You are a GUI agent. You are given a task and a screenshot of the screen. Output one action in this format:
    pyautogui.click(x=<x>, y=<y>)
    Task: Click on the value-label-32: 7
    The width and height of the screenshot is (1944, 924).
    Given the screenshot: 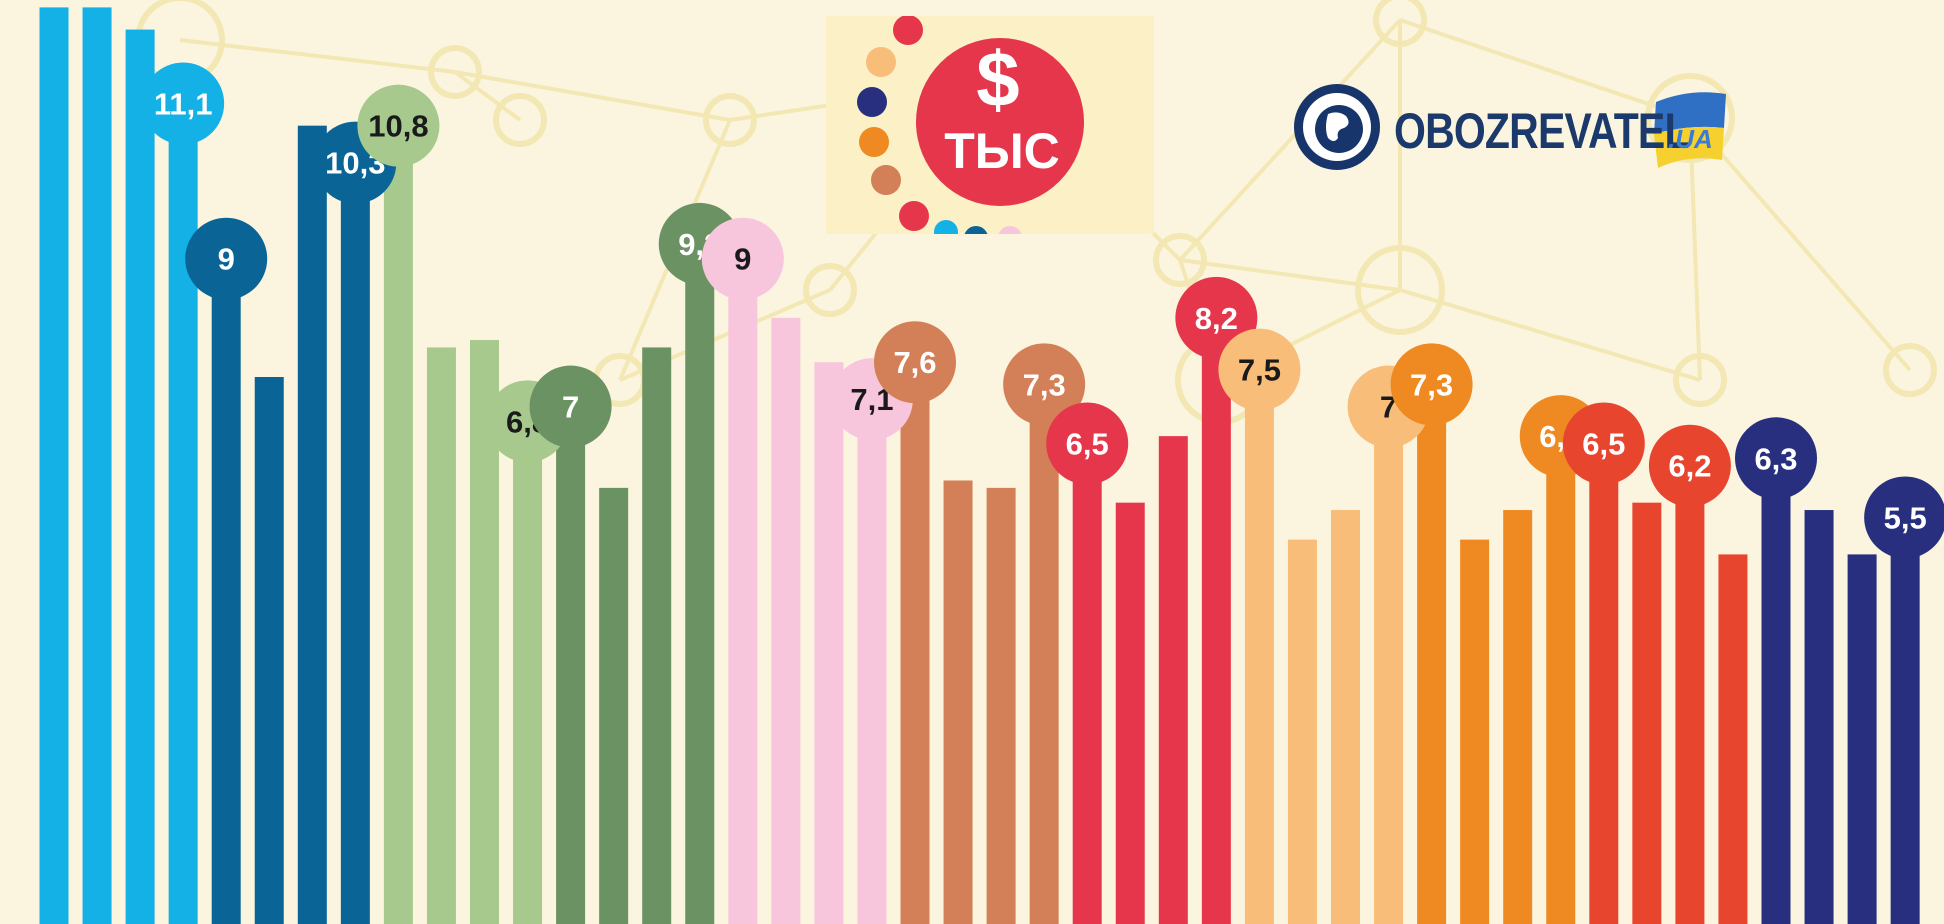 What is the action you would take?
    pyautogui.click(x=1388, y=407)
    